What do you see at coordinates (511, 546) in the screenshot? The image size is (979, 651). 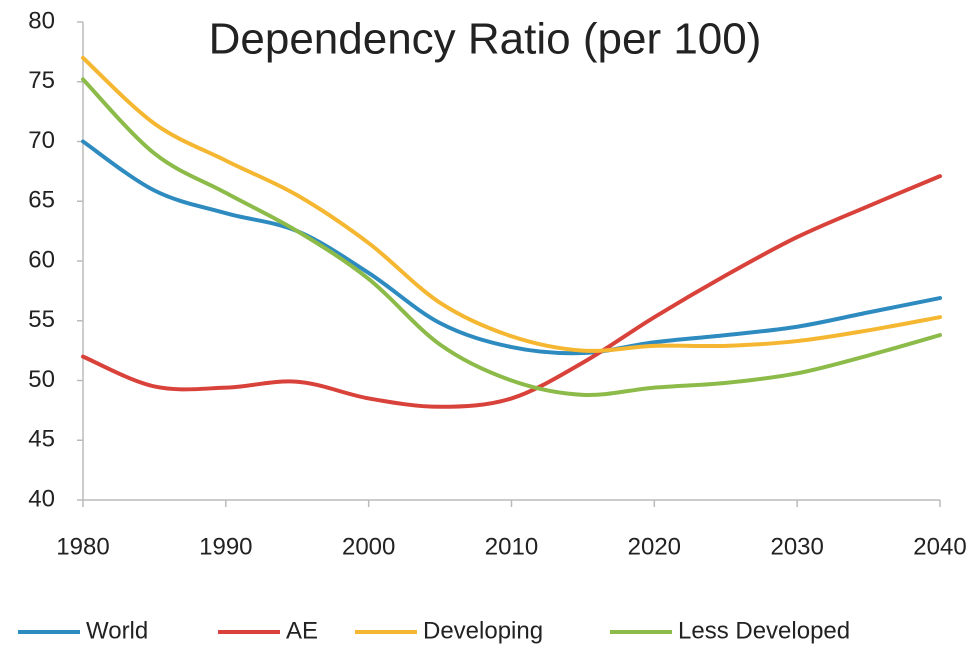 I see `x-tick-label: 2010` at bounding box center [511, 546].